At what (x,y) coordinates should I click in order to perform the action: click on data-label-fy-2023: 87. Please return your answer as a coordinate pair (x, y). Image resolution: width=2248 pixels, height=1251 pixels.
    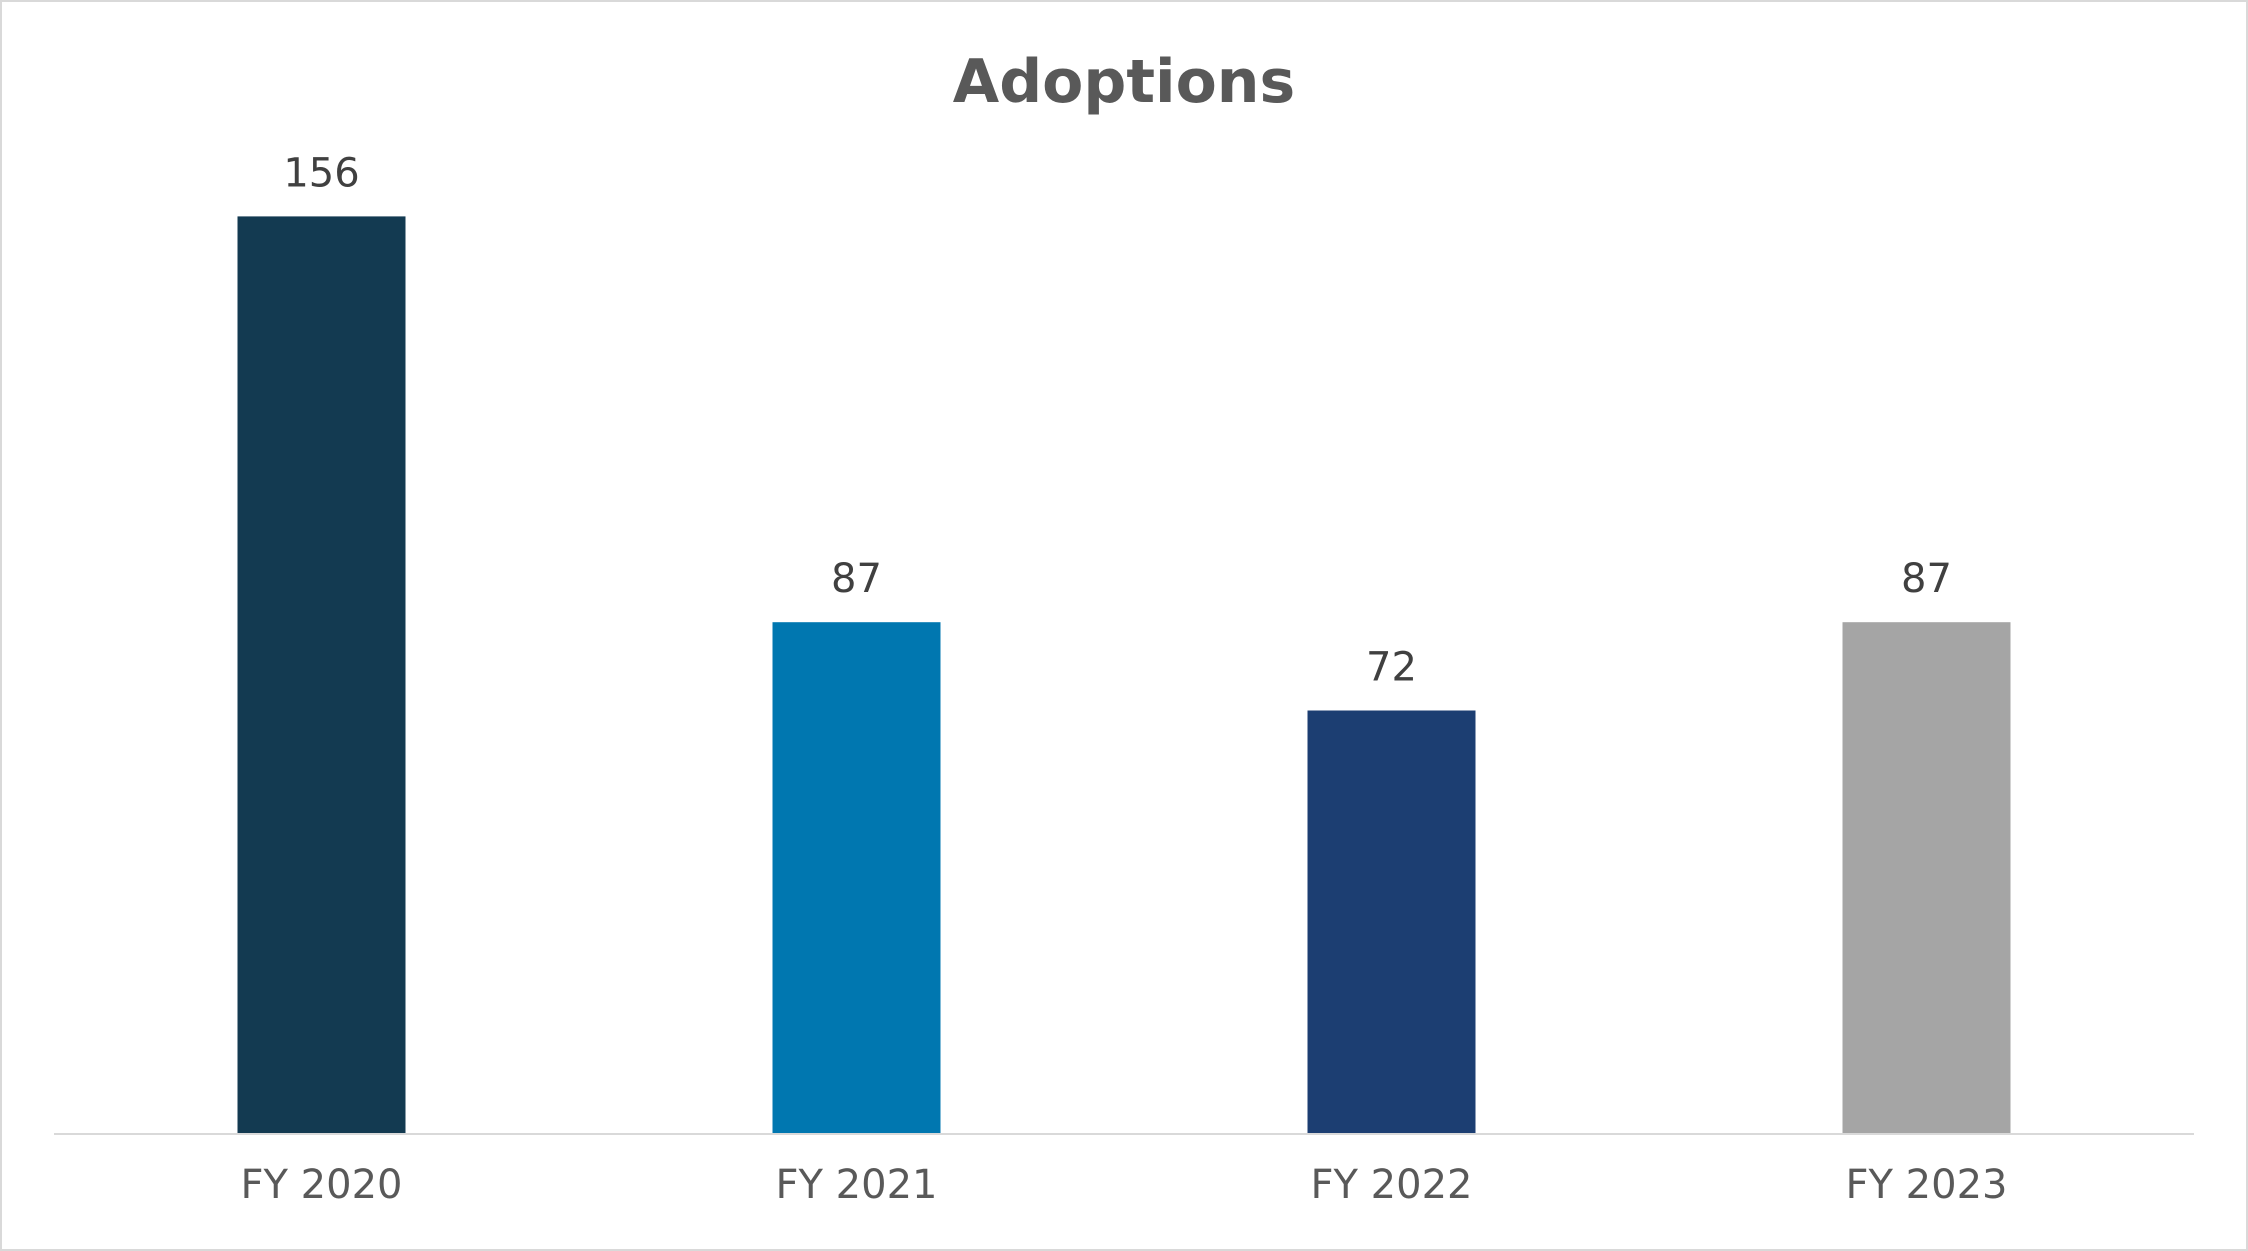
    Looking at the image, I should click on (1926, 579).